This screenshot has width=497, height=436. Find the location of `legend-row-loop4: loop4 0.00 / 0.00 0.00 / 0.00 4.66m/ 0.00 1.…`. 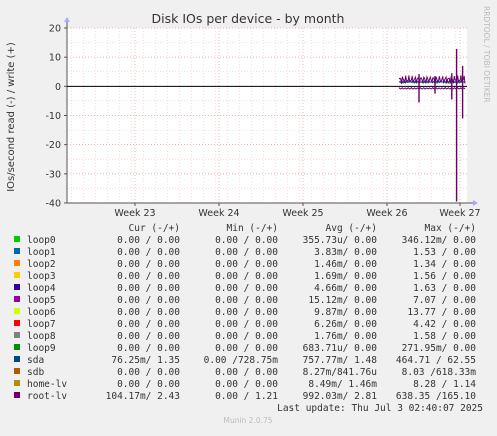

legend-row-loop4: loop4 0.00 / 0.00 0.00 / 0.00 4.66m/ 0.00 1.… is located at coordinates (245, 288).